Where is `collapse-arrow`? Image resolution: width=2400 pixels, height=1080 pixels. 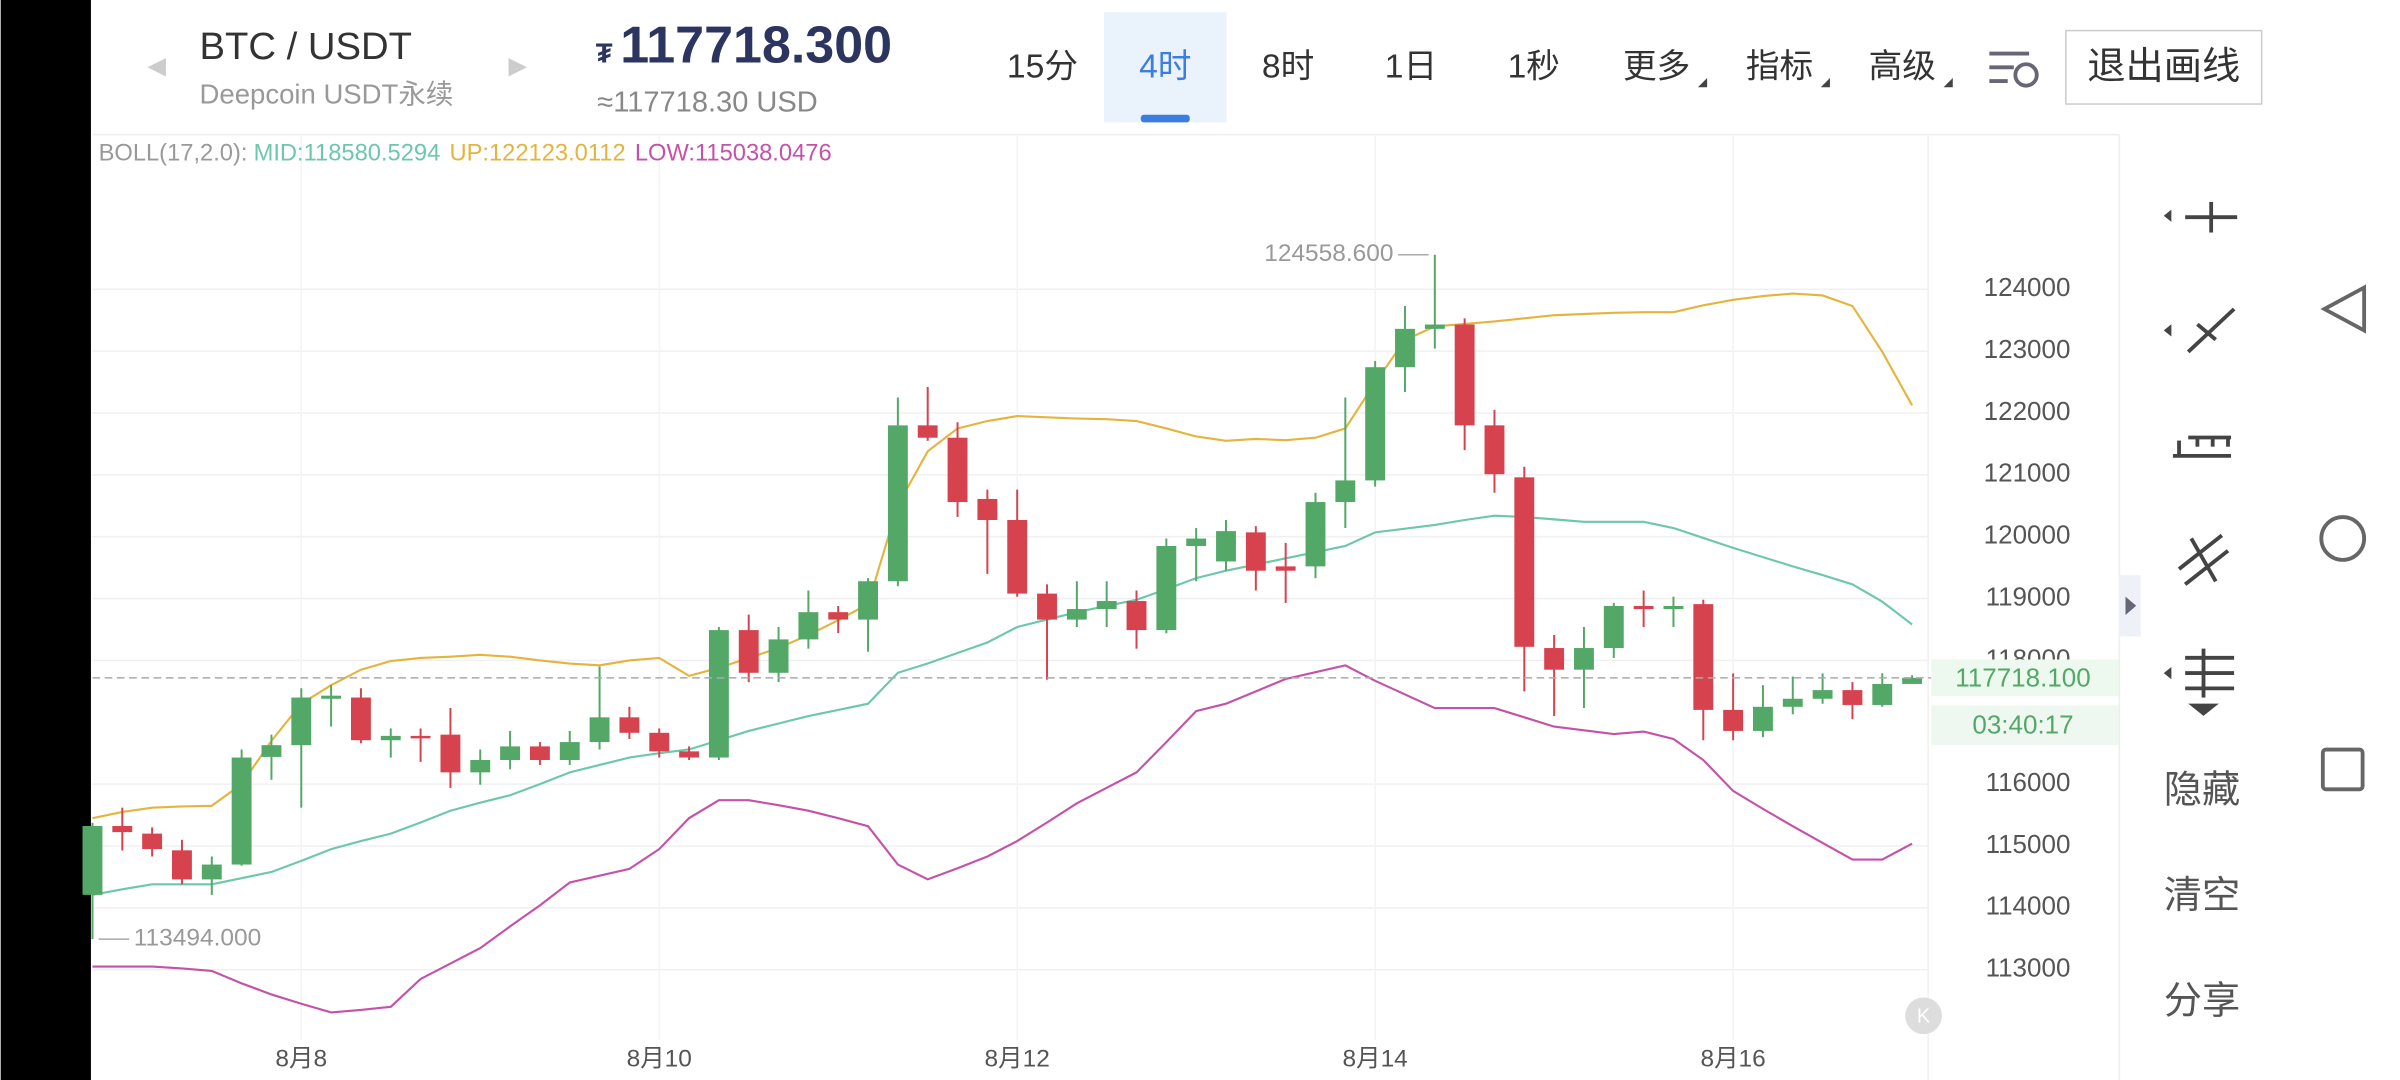 collapse-arrow is located at coordinates (2131, 605).